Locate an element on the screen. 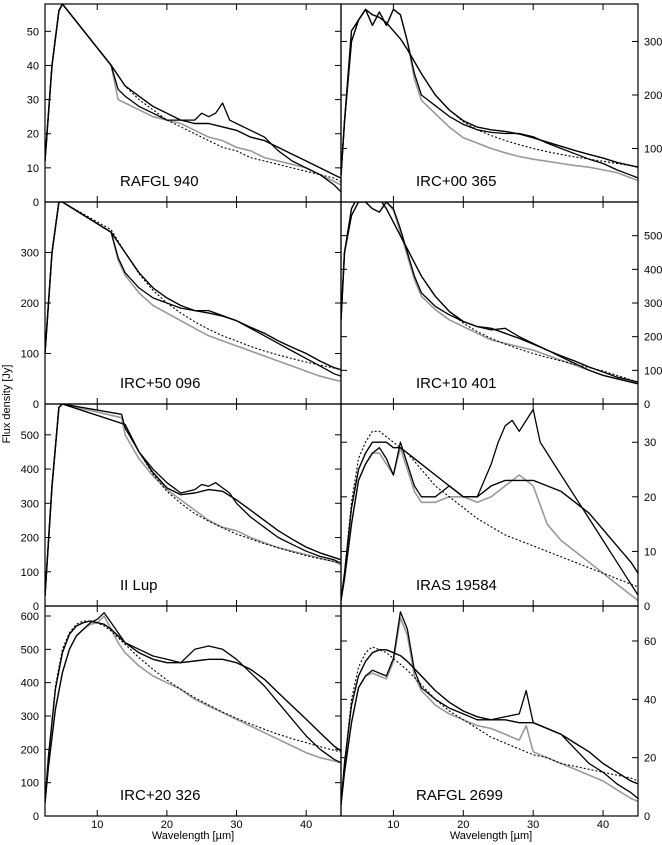  panel-2: 100 200 300 IRC+00 365 is located at coordinates (501, 103).